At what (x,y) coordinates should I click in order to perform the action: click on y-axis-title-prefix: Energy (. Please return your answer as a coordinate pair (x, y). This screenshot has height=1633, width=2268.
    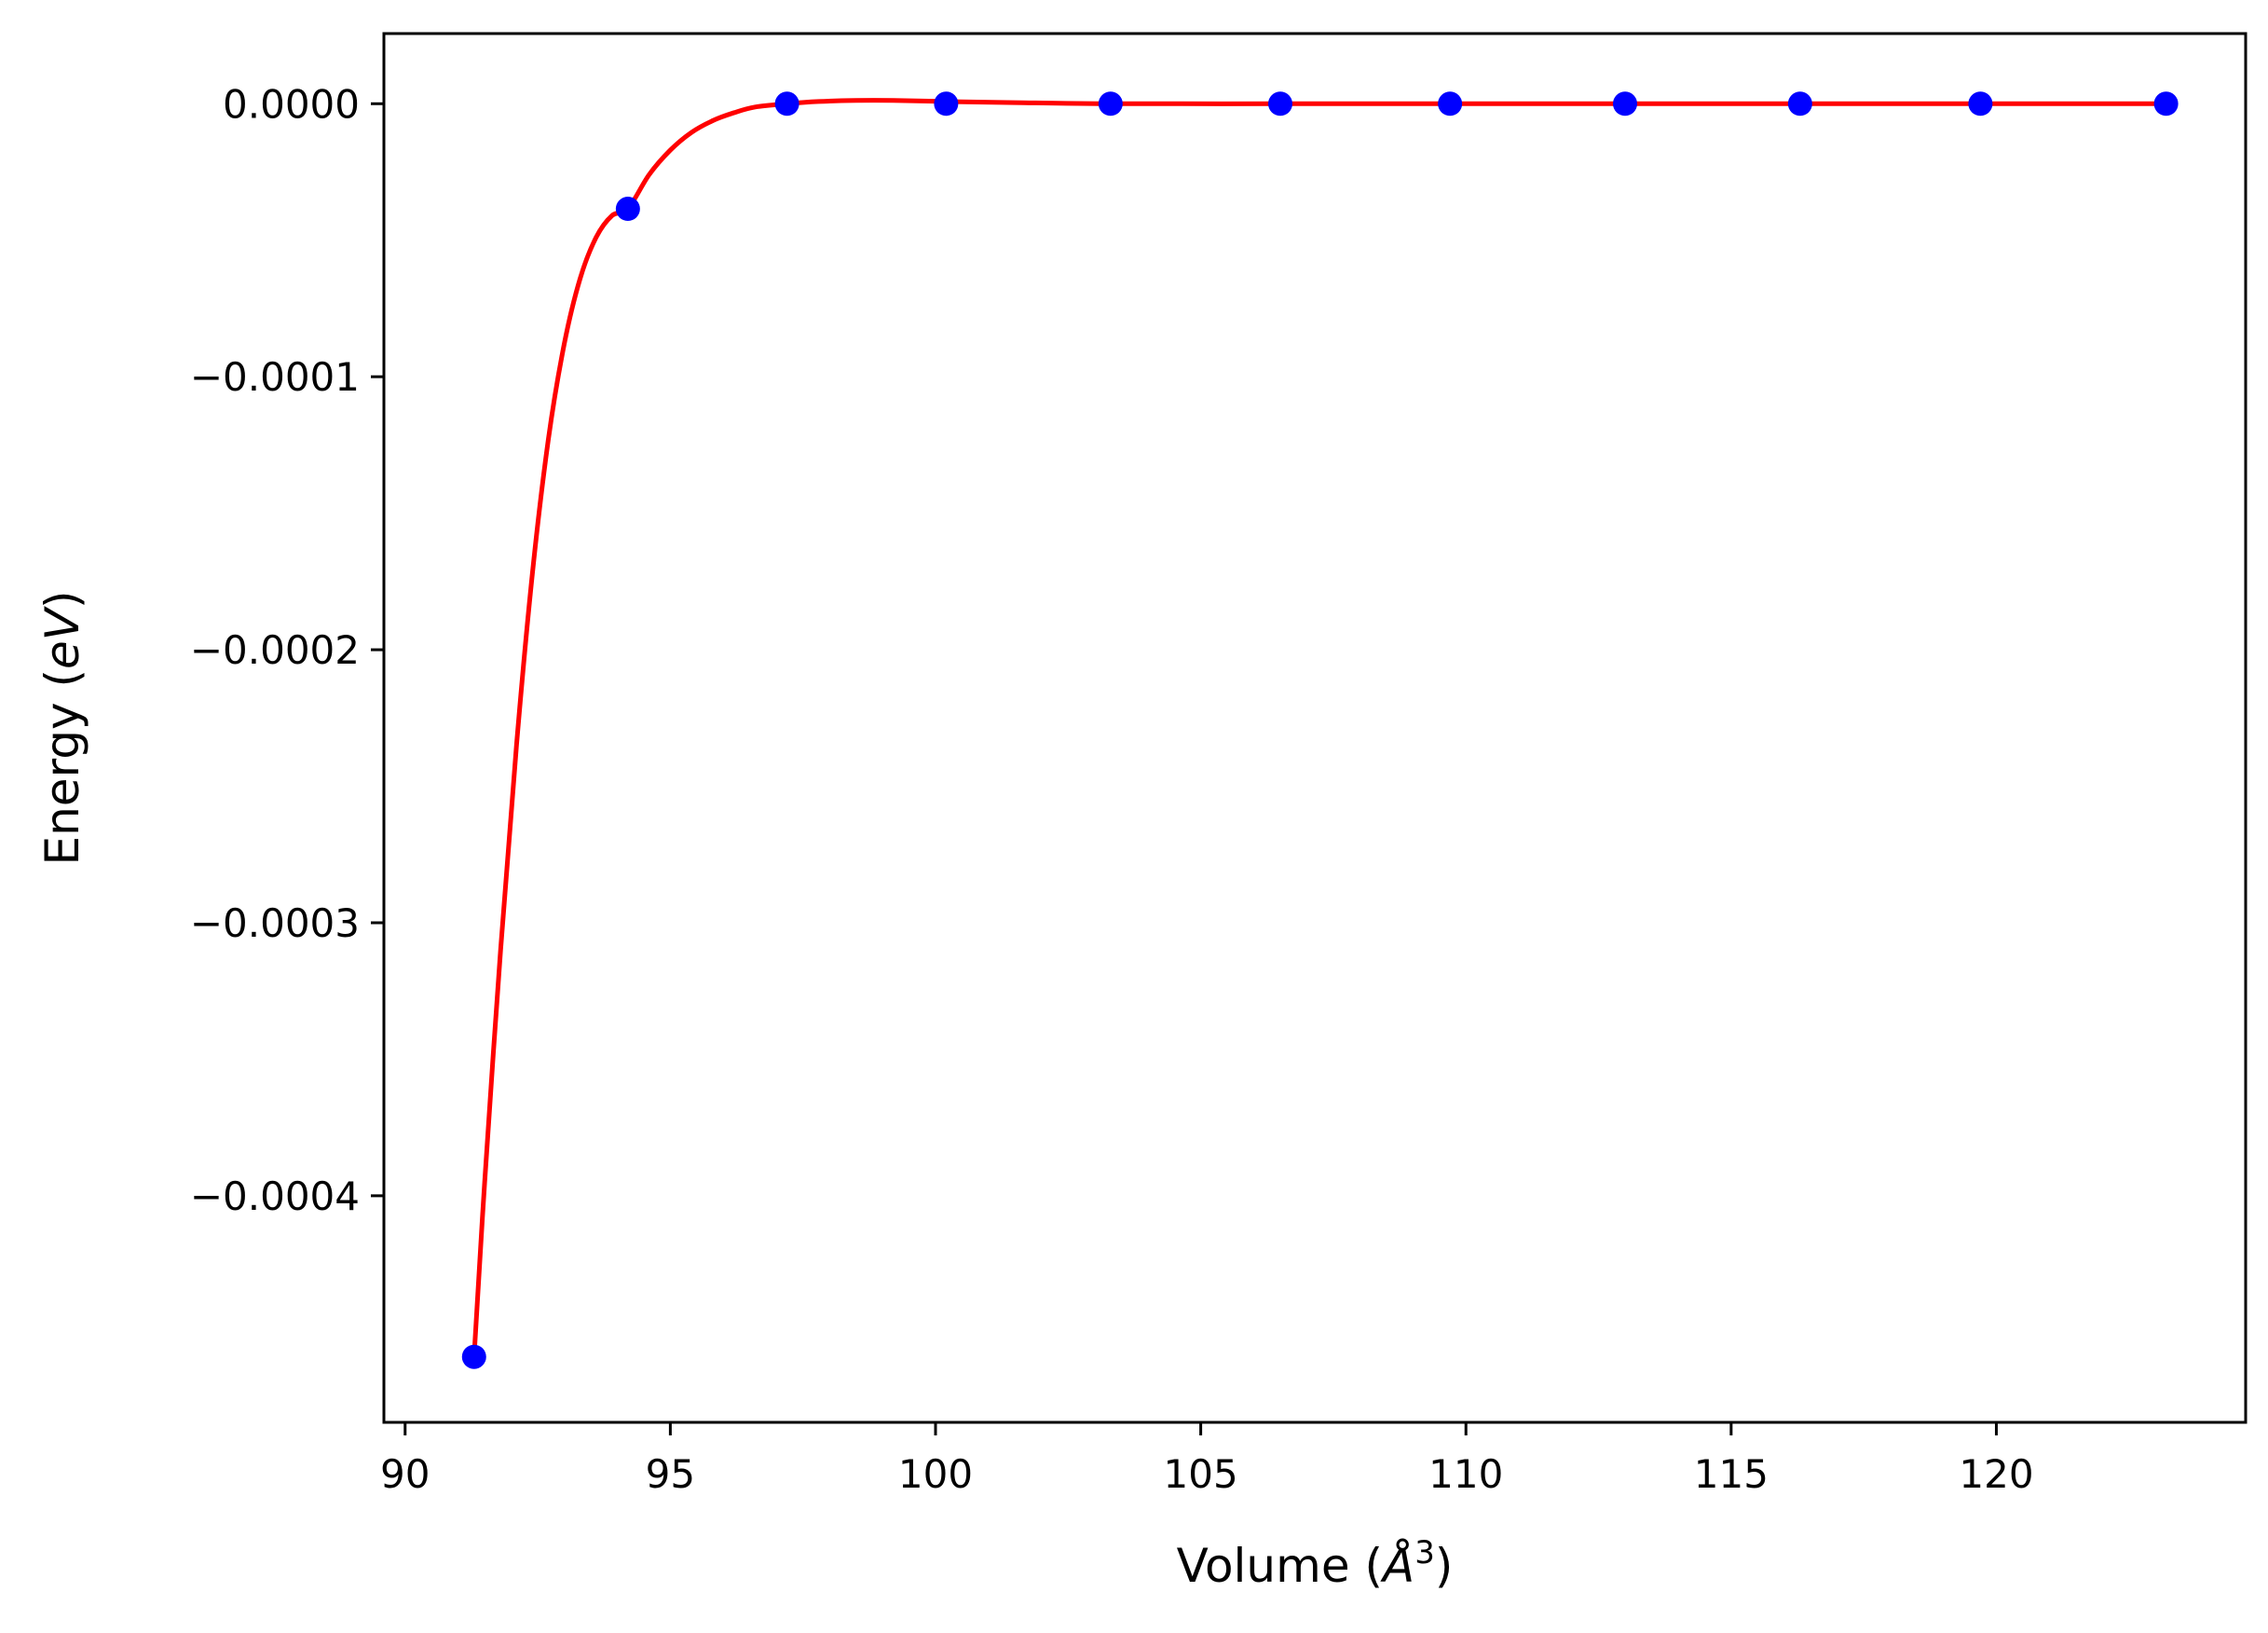
    Looking at the image, I should click on (62, 767).